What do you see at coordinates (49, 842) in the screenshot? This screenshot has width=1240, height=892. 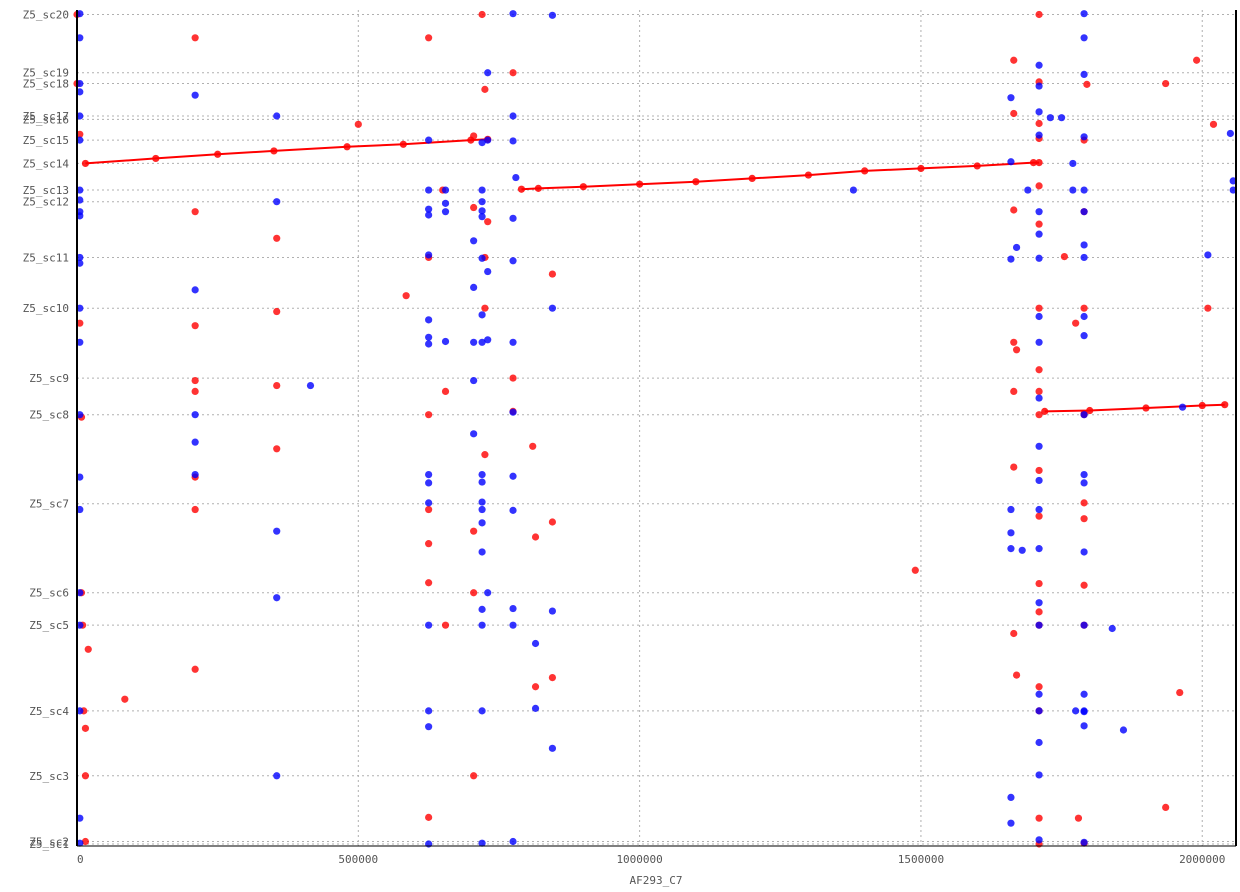 I see `y-tick-label: Z5_sc2` at bounding box center [49, 842].